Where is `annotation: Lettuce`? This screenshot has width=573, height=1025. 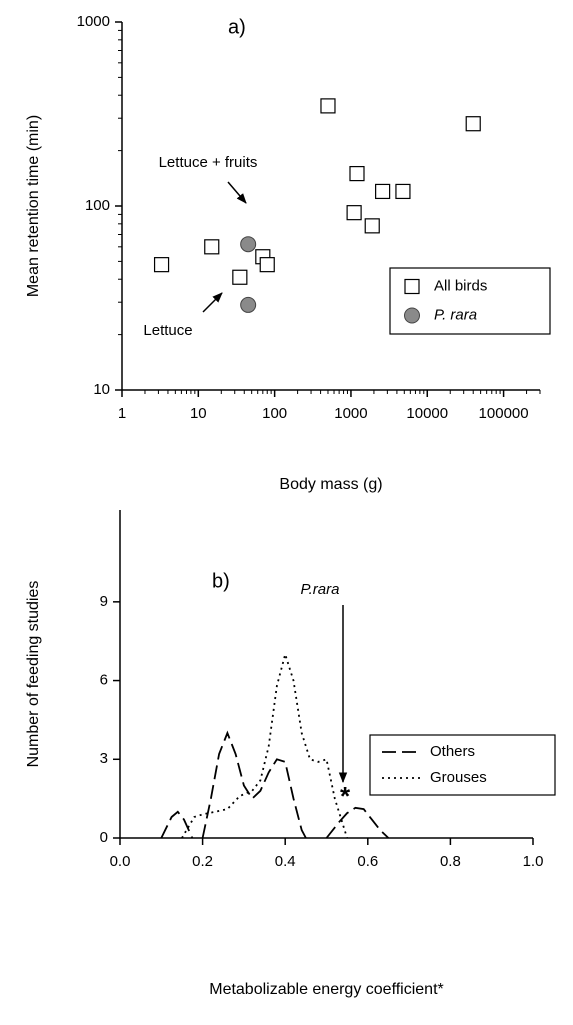
annotation: Lettuce is located at coordinates (167, 330).